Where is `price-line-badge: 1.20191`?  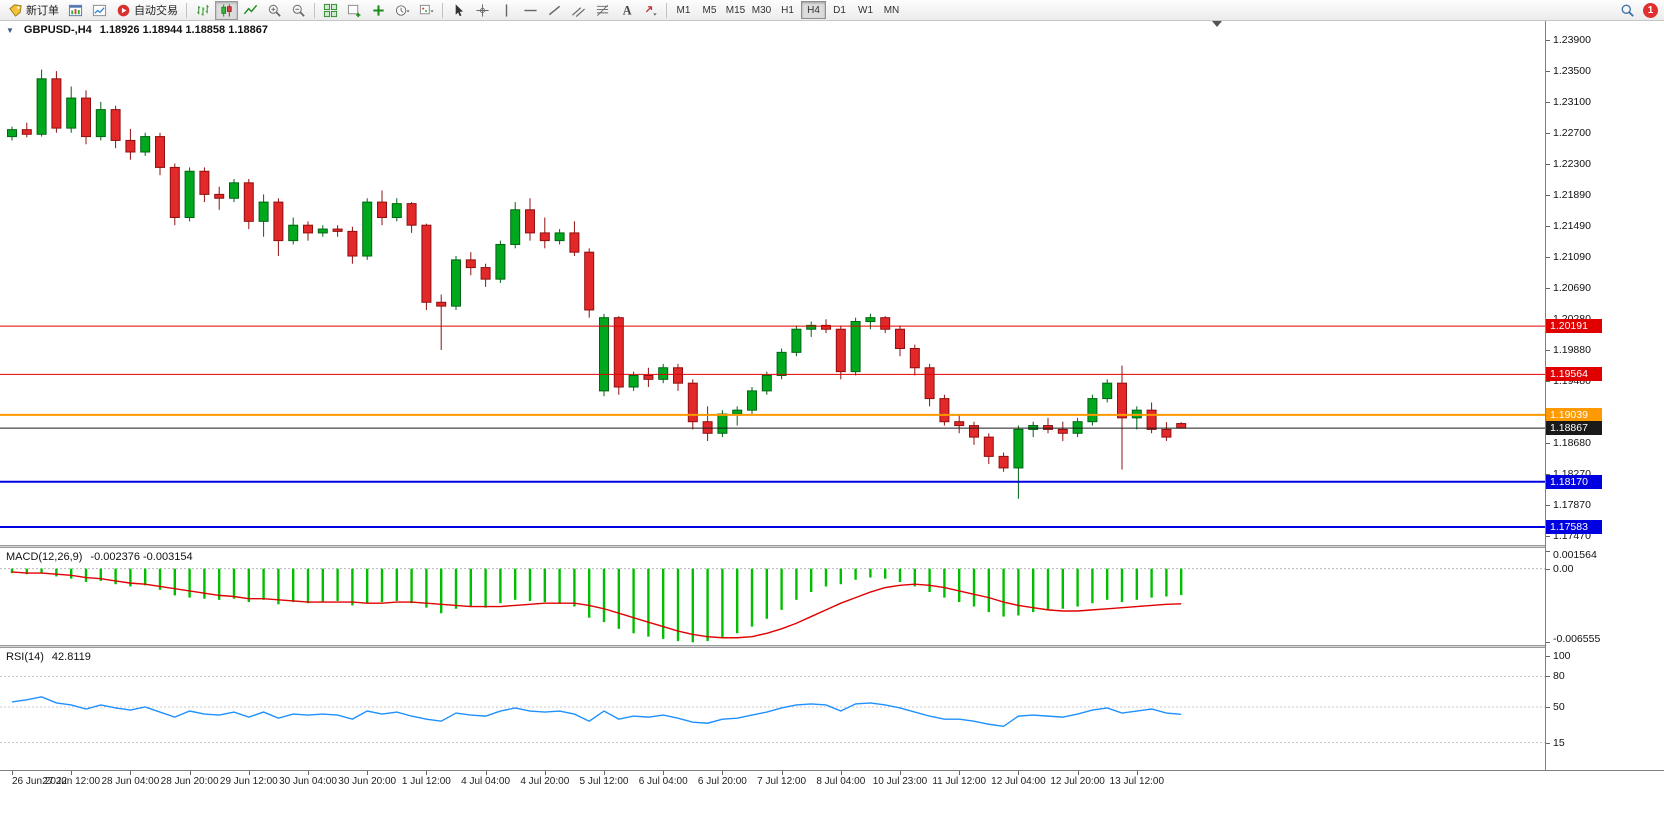
price-line-badge: 1.20191 is located at coordinates (1574, 326).